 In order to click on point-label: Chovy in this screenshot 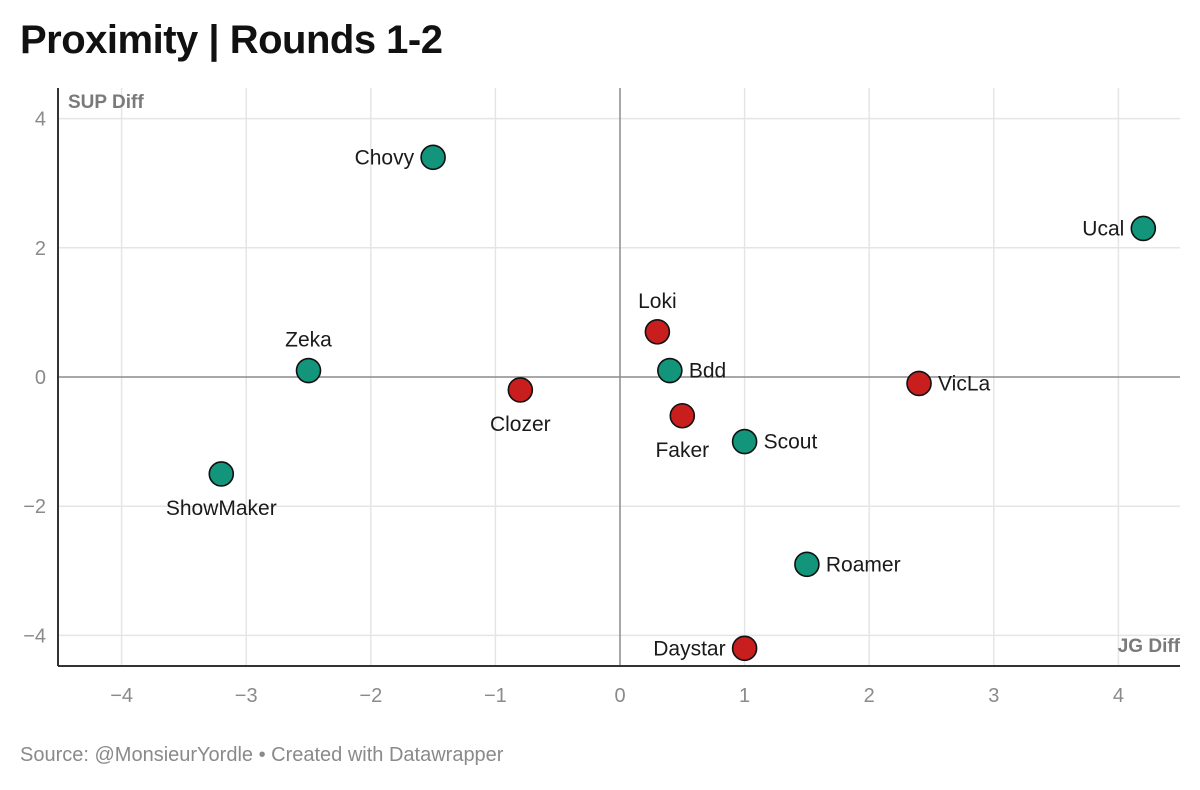, I will do `click(385, 157)`.